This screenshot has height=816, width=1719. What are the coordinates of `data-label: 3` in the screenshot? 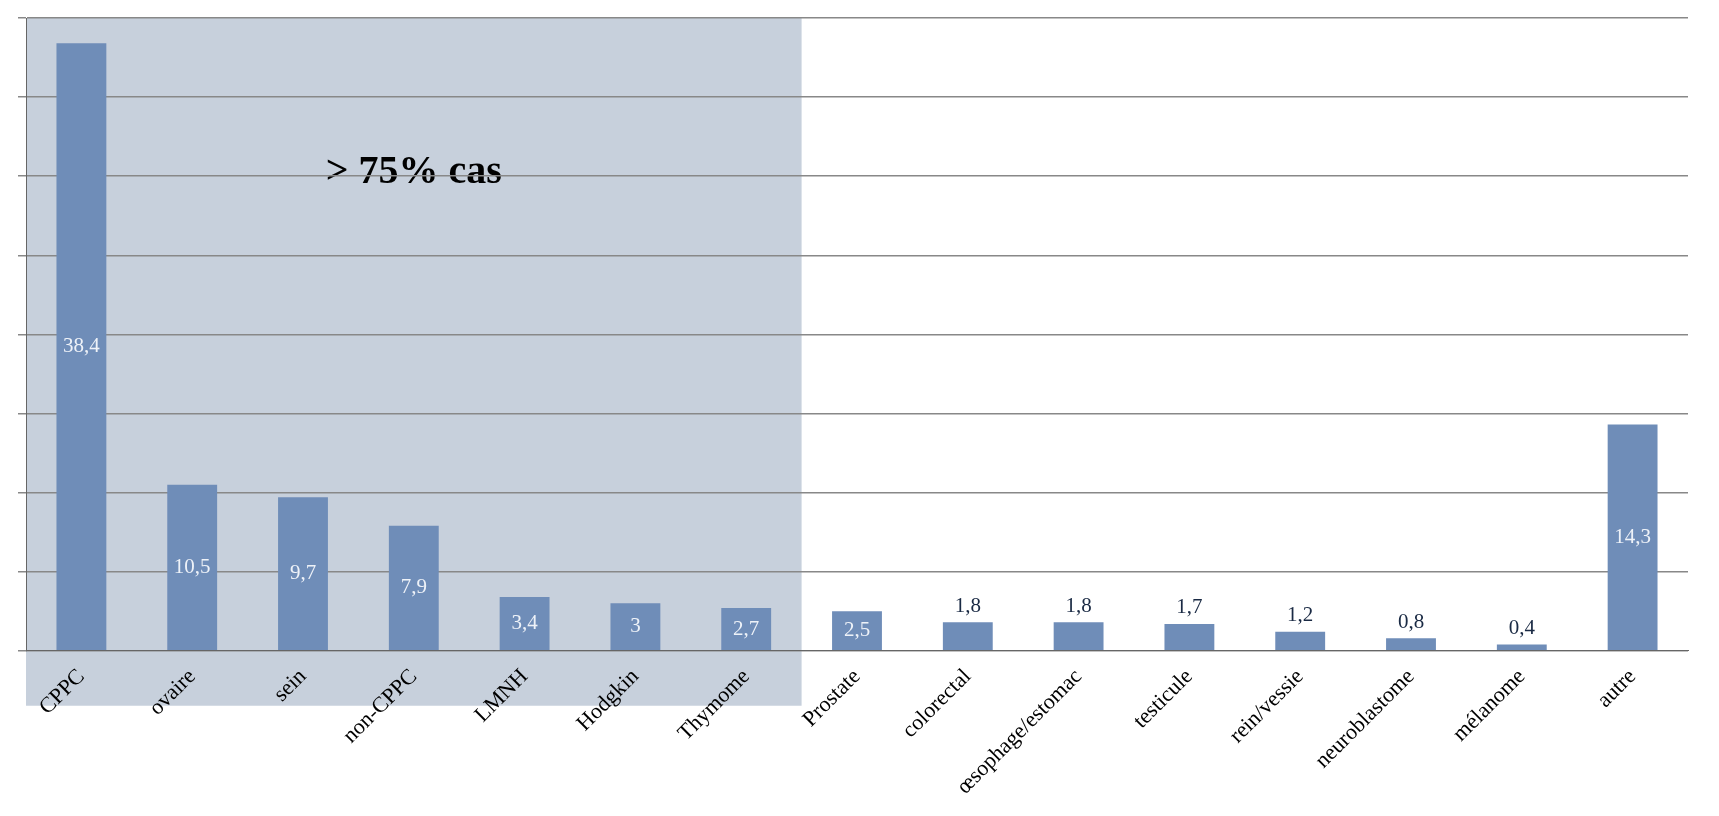 It's located at (635, 625).